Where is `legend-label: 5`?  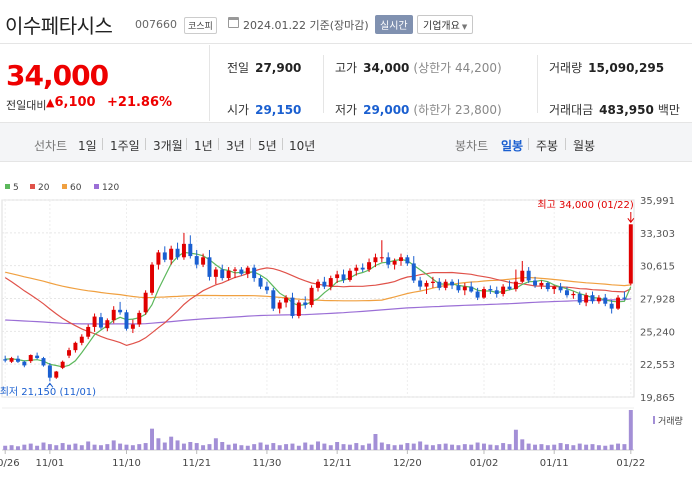 legend-label: 5 is located at coordinates (16, 188).